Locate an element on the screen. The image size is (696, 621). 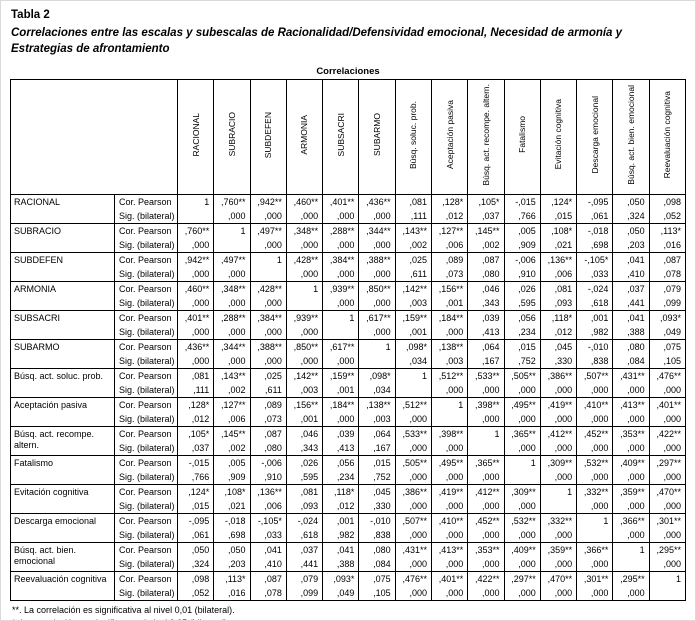
pearson-value-cell: ,056 is located at coordinates (522, 318).